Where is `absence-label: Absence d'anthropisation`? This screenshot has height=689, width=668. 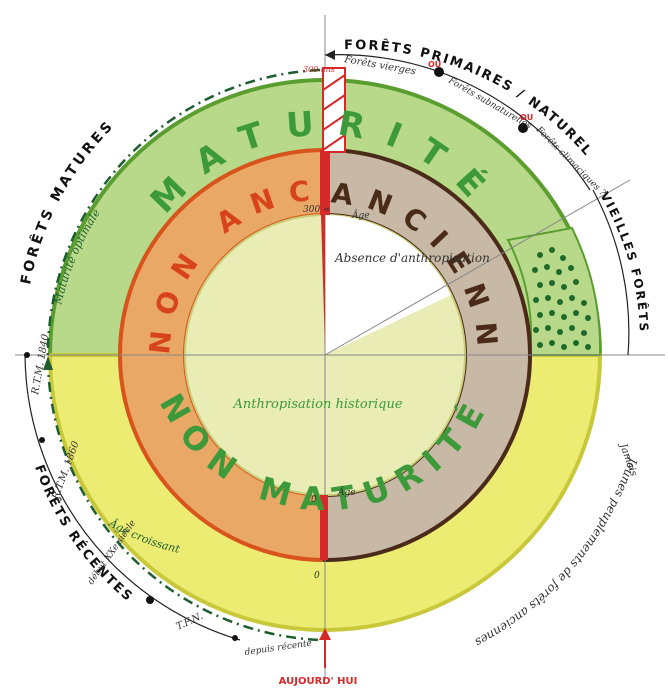
absence-label: Absence d'anthropisation is located at coordinates (412, 258).